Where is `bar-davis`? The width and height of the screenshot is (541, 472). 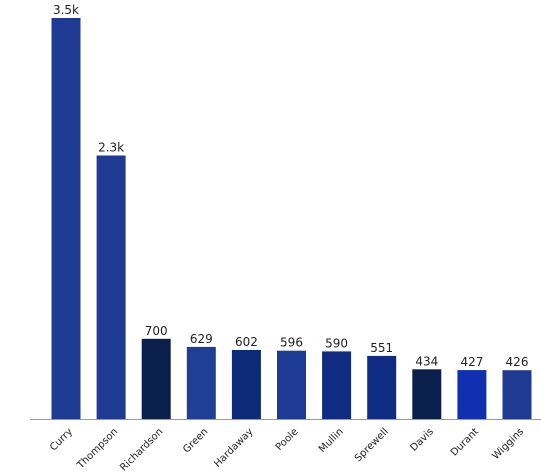 bar-davis is located at coordinates (427, 394).